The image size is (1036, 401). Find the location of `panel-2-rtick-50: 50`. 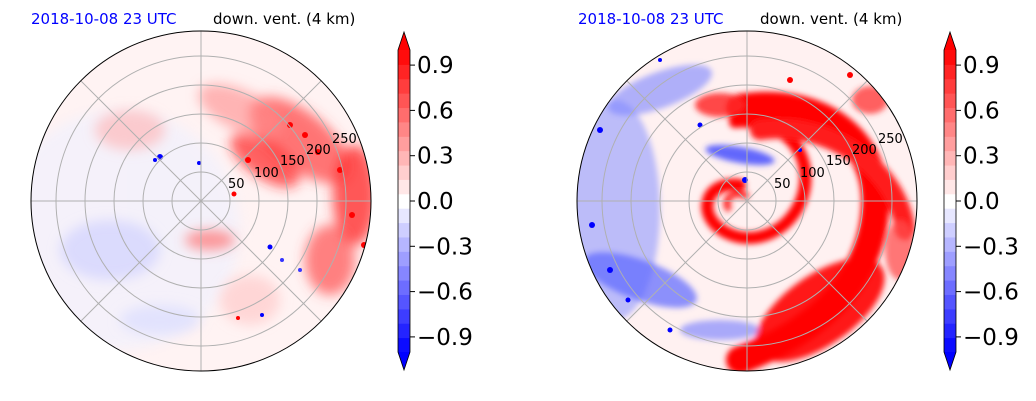

panel-2-rtick-50: 50 is located at coordinates (782, 184).